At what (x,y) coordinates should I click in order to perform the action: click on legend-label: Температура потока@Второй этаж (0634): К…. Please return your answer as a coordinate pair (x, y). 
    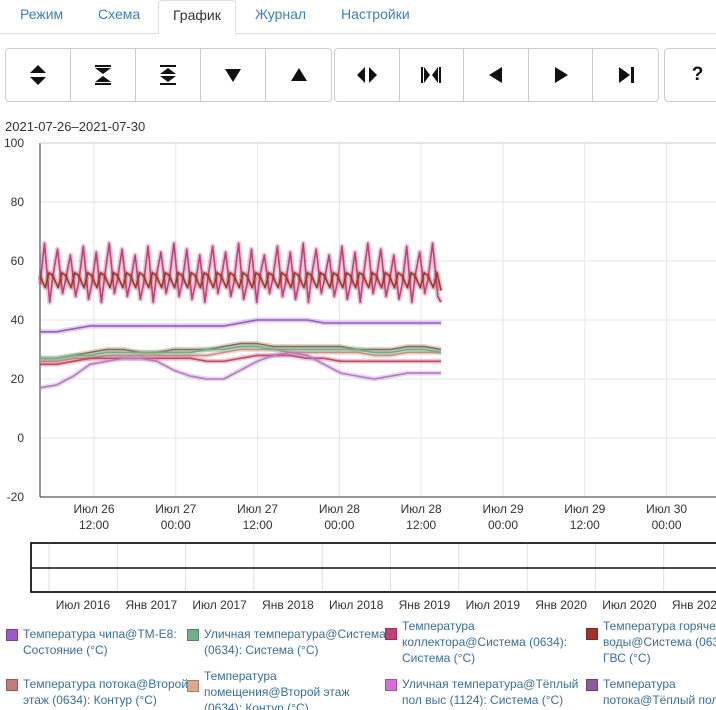
    Looking at the image, I should click on (106, 692).